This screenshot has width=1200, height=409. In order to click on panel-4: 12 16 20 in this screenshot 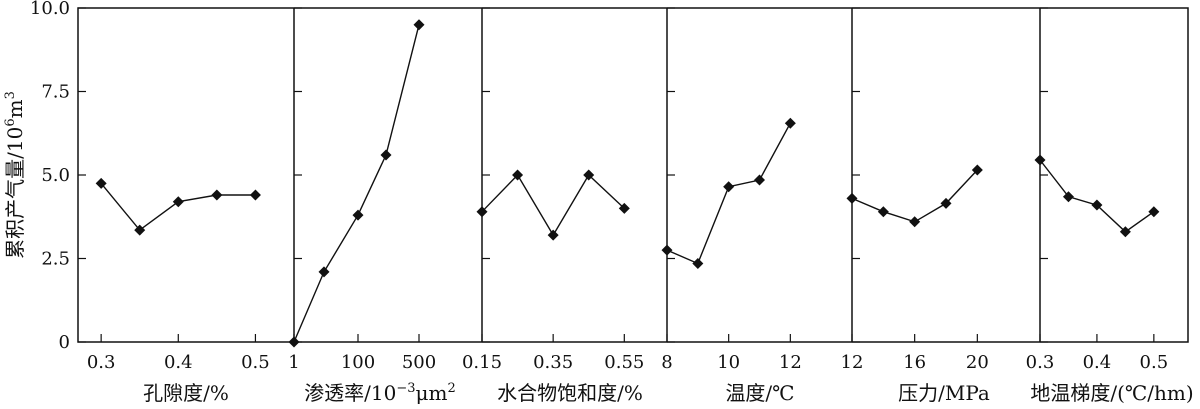, I will do `click(915, 190)`.